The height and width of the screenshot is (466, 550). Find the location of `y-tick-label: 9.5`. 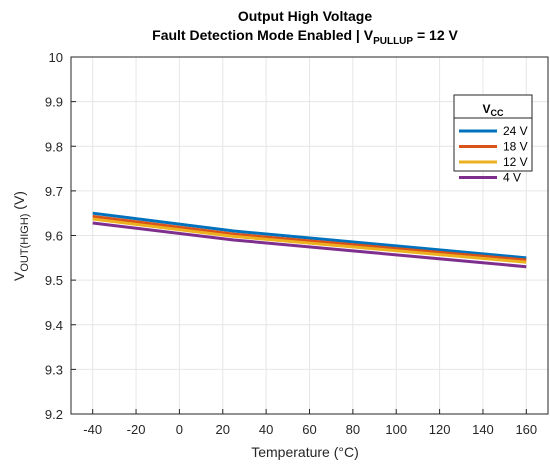

y-tick-label: 9.5 is located at coordinates (54, 280).